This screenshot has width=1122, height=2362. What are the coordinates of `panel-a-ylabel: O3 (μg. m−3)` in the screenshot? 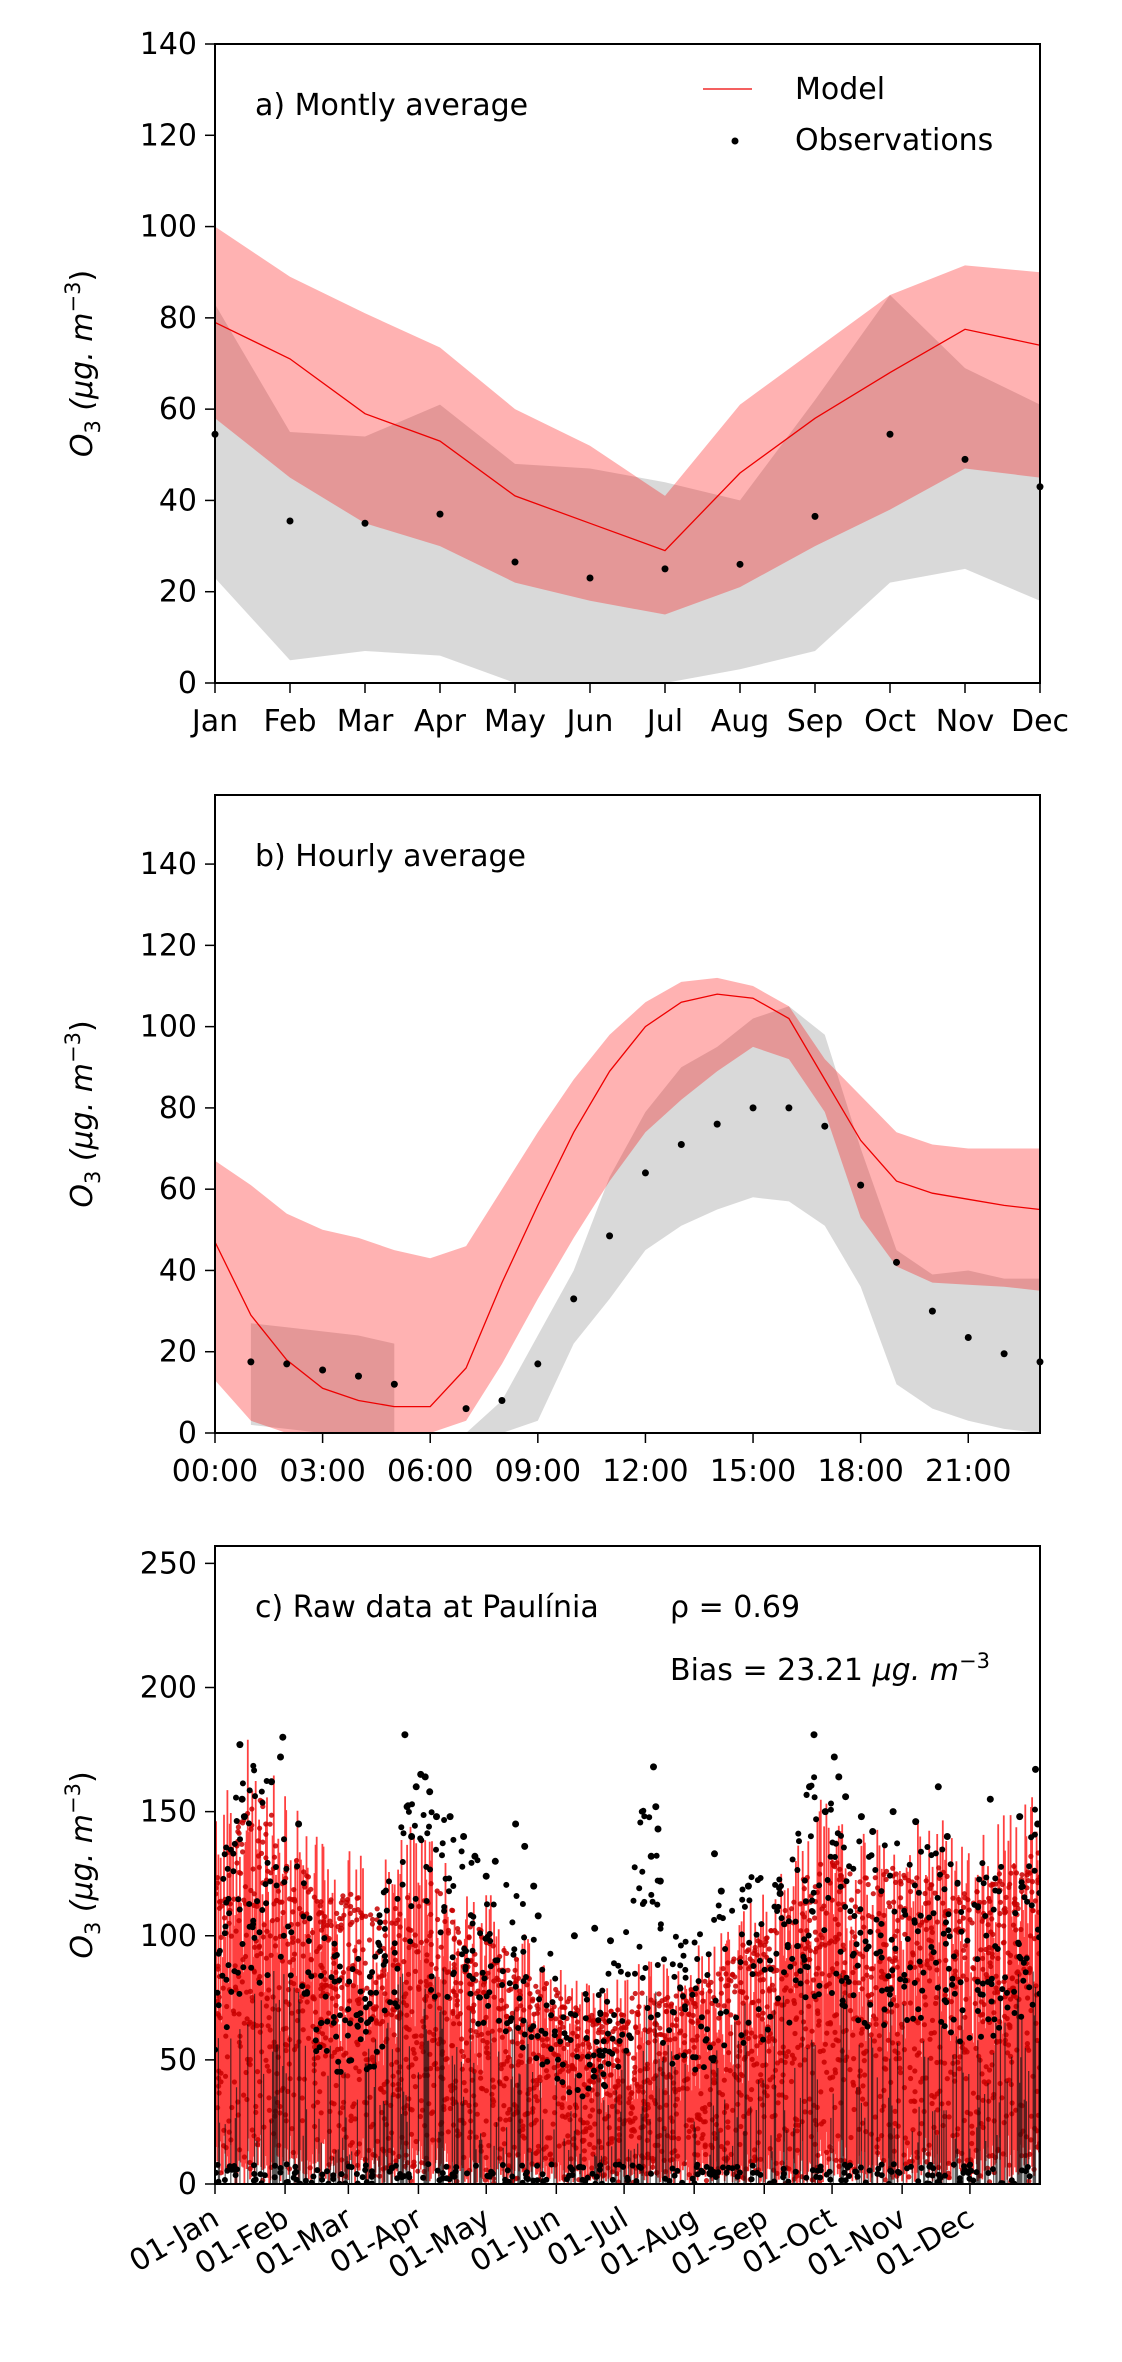 It's located at (83, 363).